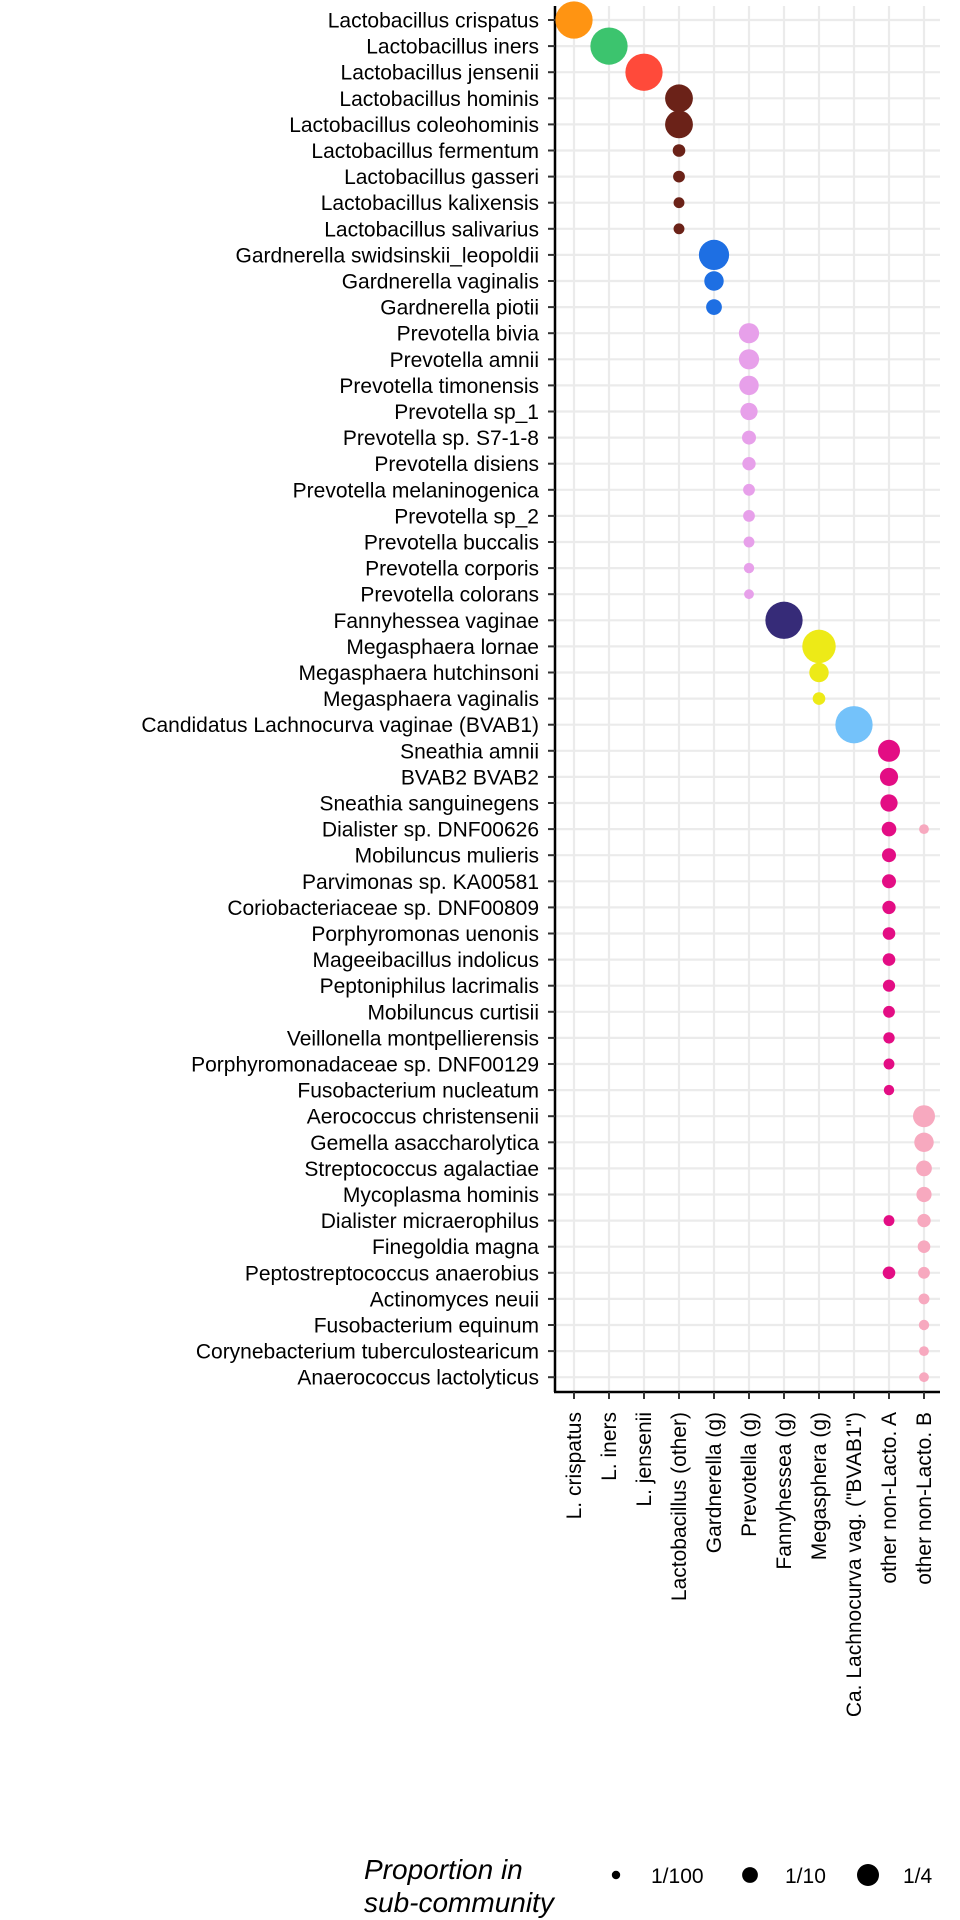 The image size is (960, 1920). I want to click on legend-label-1-4: 1/4, so click(918, 1876).